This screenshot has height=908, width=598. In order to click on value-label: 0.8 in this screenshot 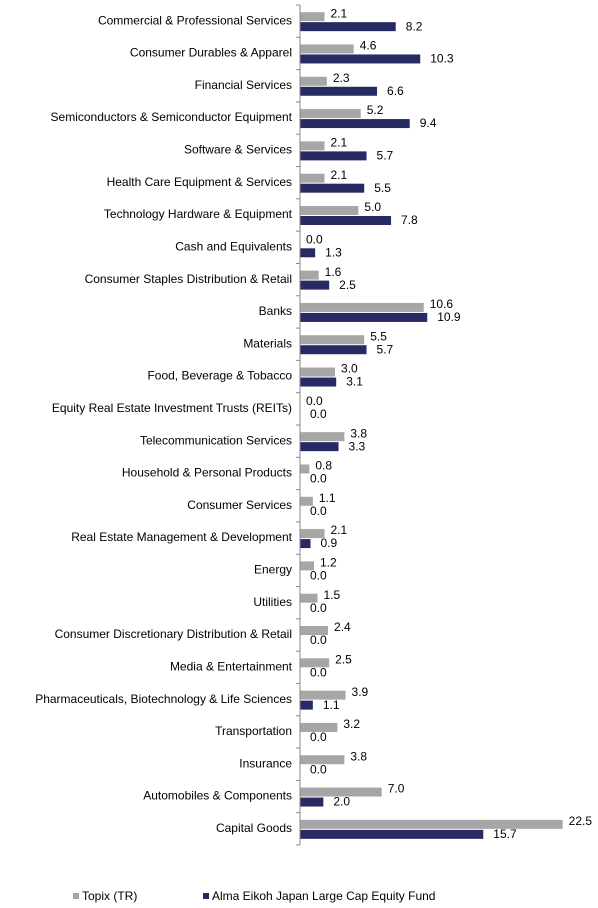, I will do `click(323, 466)`.